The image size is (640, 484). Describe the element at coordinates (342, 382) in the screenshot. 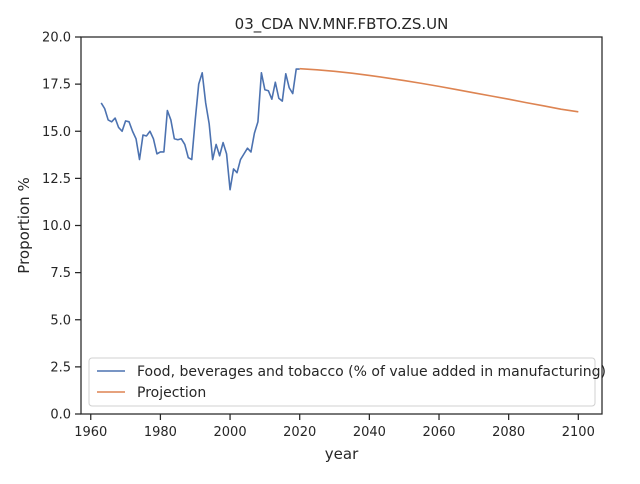

I see `legend-box` at that location.